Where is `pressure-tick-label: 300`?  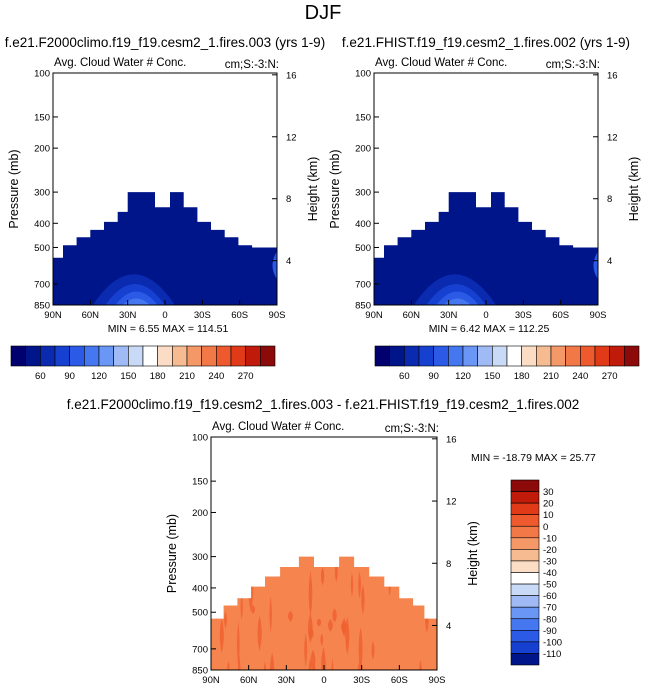
pressure-tick-label: 300 is located at coordinates (42, 193).